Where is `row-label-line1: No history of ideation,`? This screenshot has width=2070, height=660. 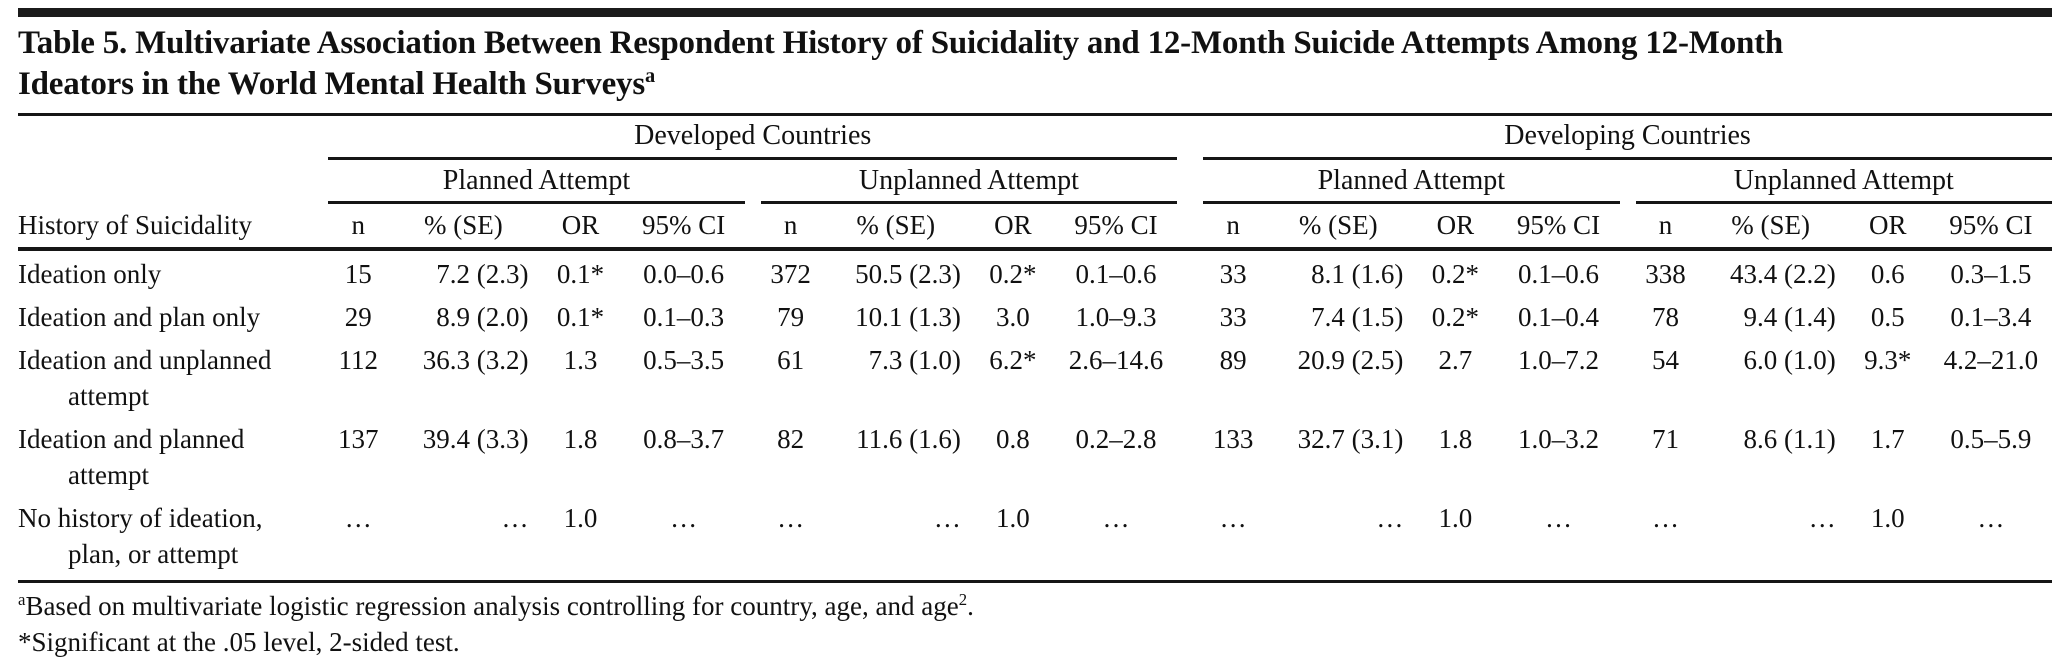
row-label-line1: No history of ideation, is located at coordinates (140, 517).